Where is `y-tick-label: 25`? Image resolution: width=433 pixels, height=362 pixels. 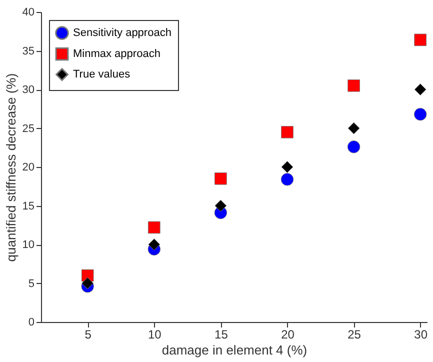
y-tick-label: 25 is located at coordinates (28, 128).